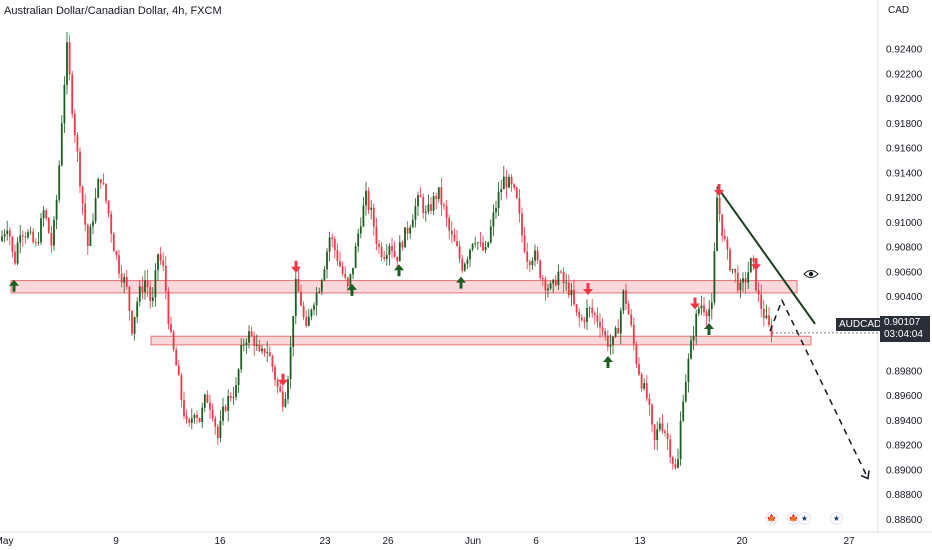 Image resolution: width=932 pixels, height=550 pixels. Describe the element at coordinates (904, 446) in the screenshot. I see `y-tick-label: 0.89200` at that location.